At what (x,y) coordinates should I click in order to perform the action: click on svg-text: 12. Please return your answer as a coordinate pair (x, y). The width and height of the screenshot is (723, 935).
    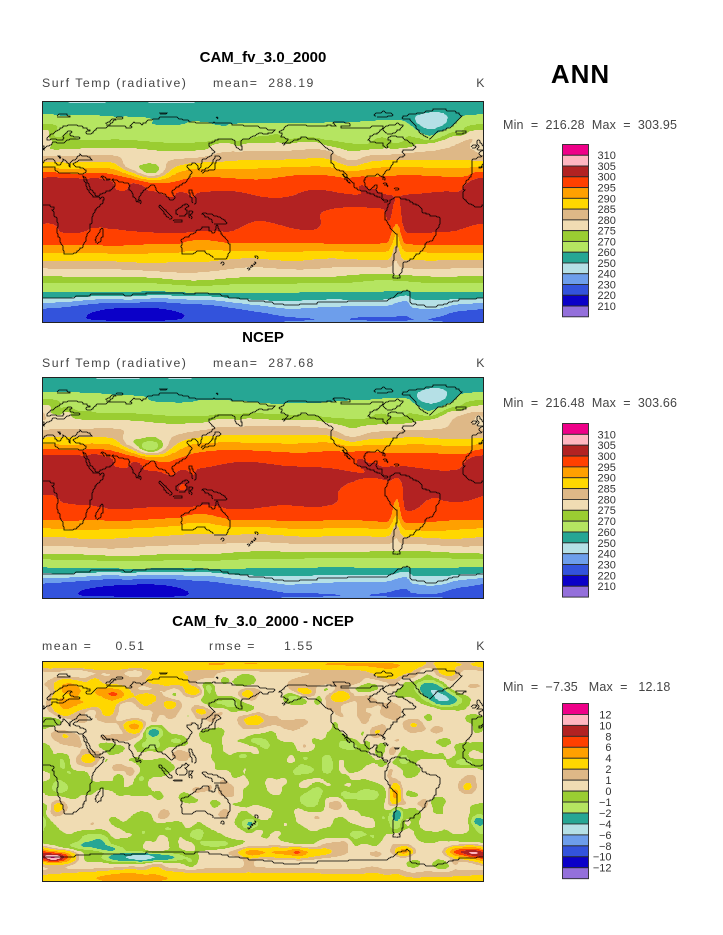
    Looking at the image, I should click on (605, 715).